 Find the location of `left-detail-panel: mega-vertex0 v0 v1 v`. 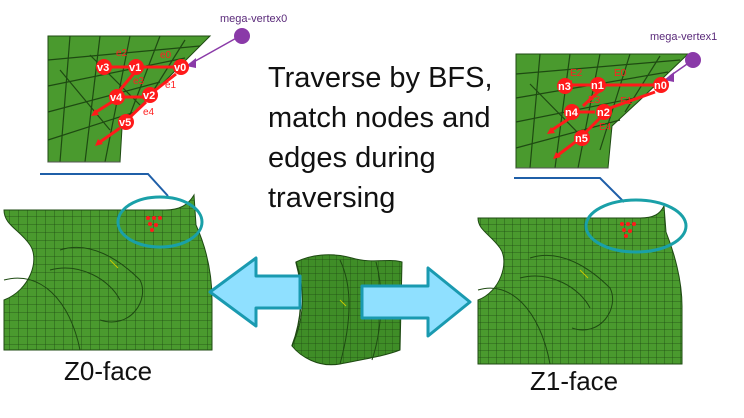

left-detail-panel: mega-vertex0 v0 v1 v is located at coordinates (167, 88).